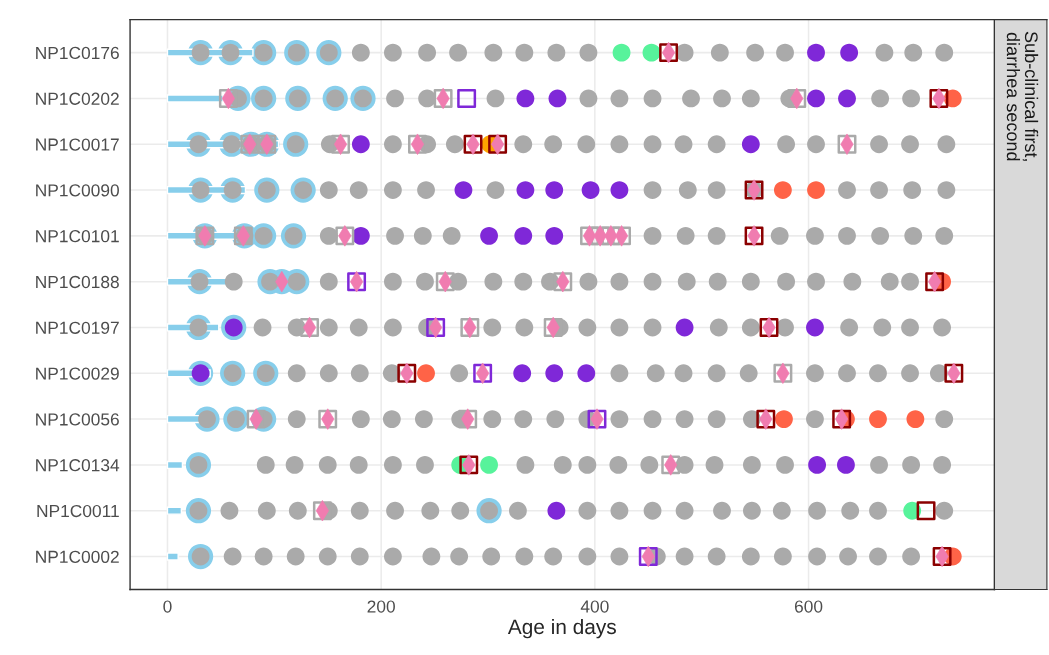 Image resolution: width=1049 pixels, height=655 pixels. Describe the element at coordinates (77, 556) in the screenshot. I see `y-tick-label: NP1C0002` at that location.